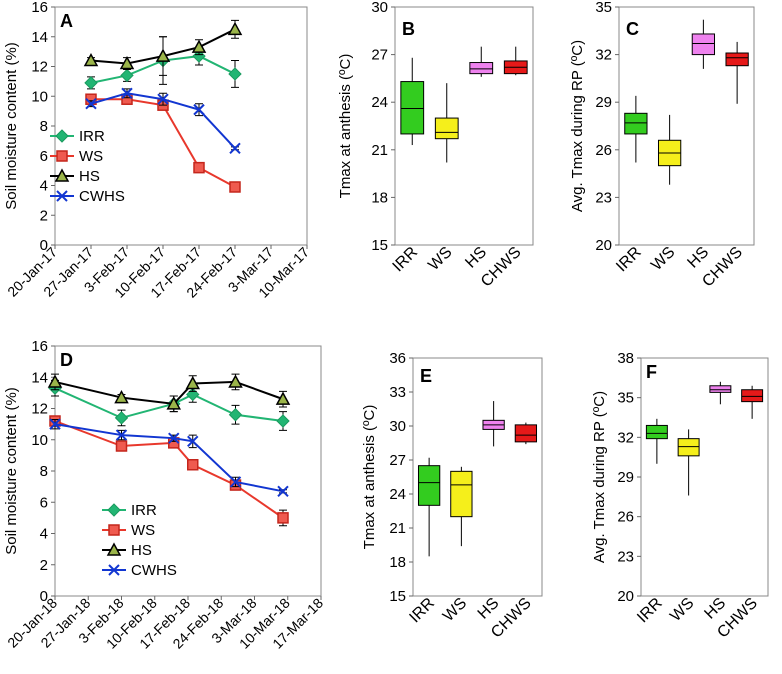 This screenshot has height=674, width=782. Describe the element at coordinates (44, 565) in the screenshot. I see `y-tick-label: 2` at that location.